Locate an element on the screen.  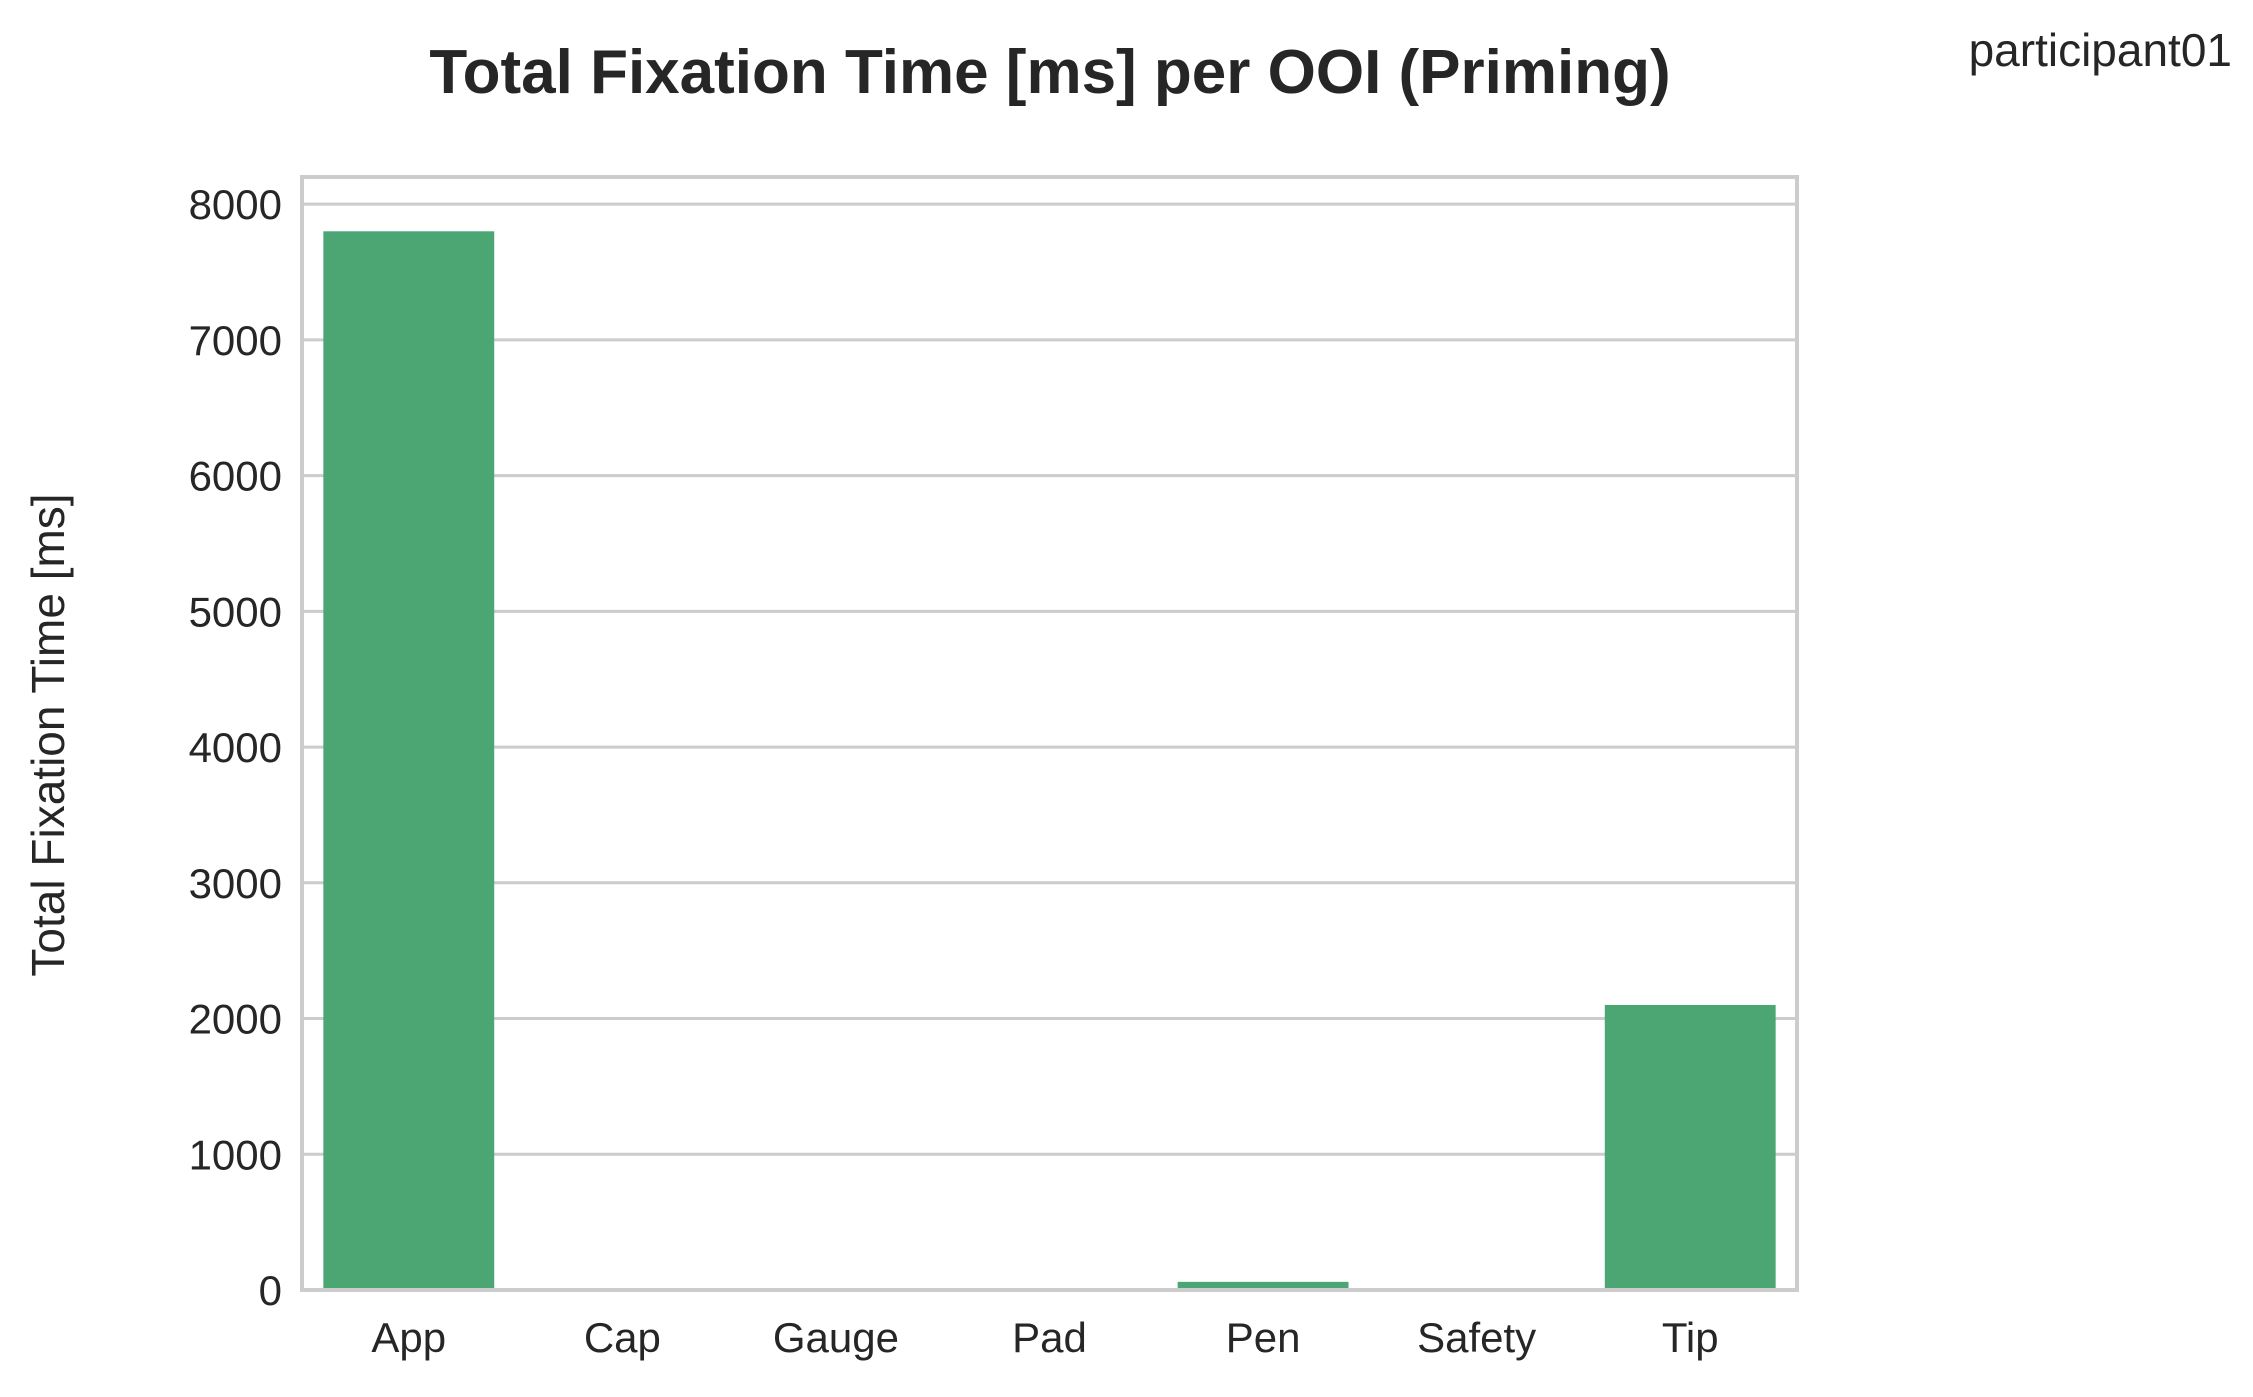
bar-app is located at coordinates (409, 760).